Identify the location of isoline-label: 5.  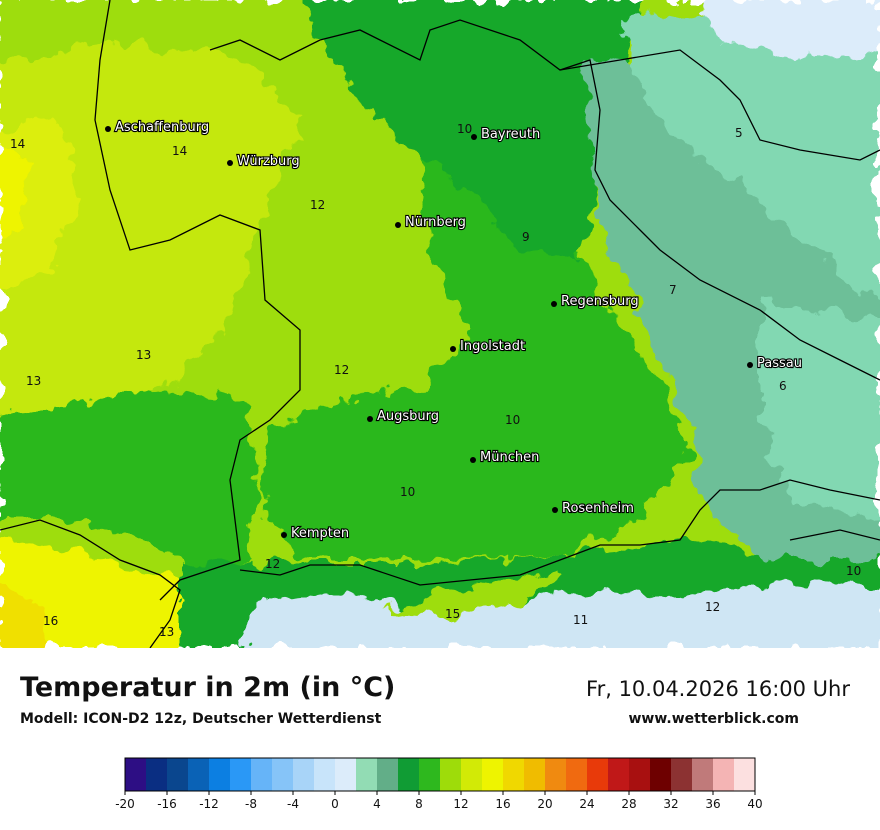
(739, 133).